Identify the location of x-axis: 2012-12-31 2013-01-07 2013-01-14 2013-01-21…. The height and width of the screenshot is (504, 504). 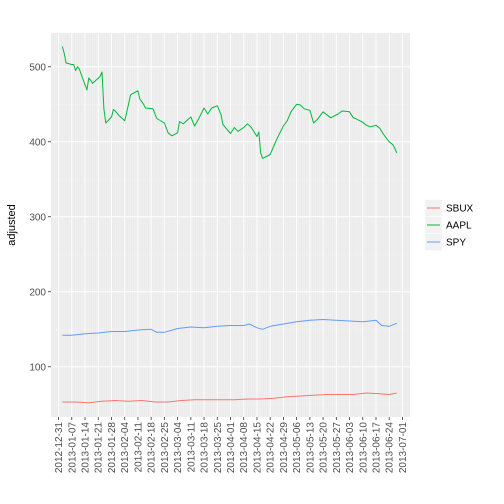
(231, 445).